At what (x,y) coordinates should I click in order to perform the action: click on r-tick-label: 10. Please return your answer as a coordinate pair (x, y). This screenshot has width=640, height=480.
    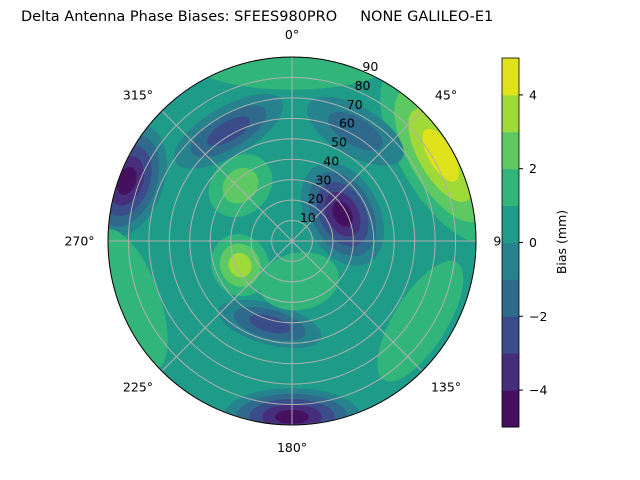
    Looking at the image, I should click on (308, 217).